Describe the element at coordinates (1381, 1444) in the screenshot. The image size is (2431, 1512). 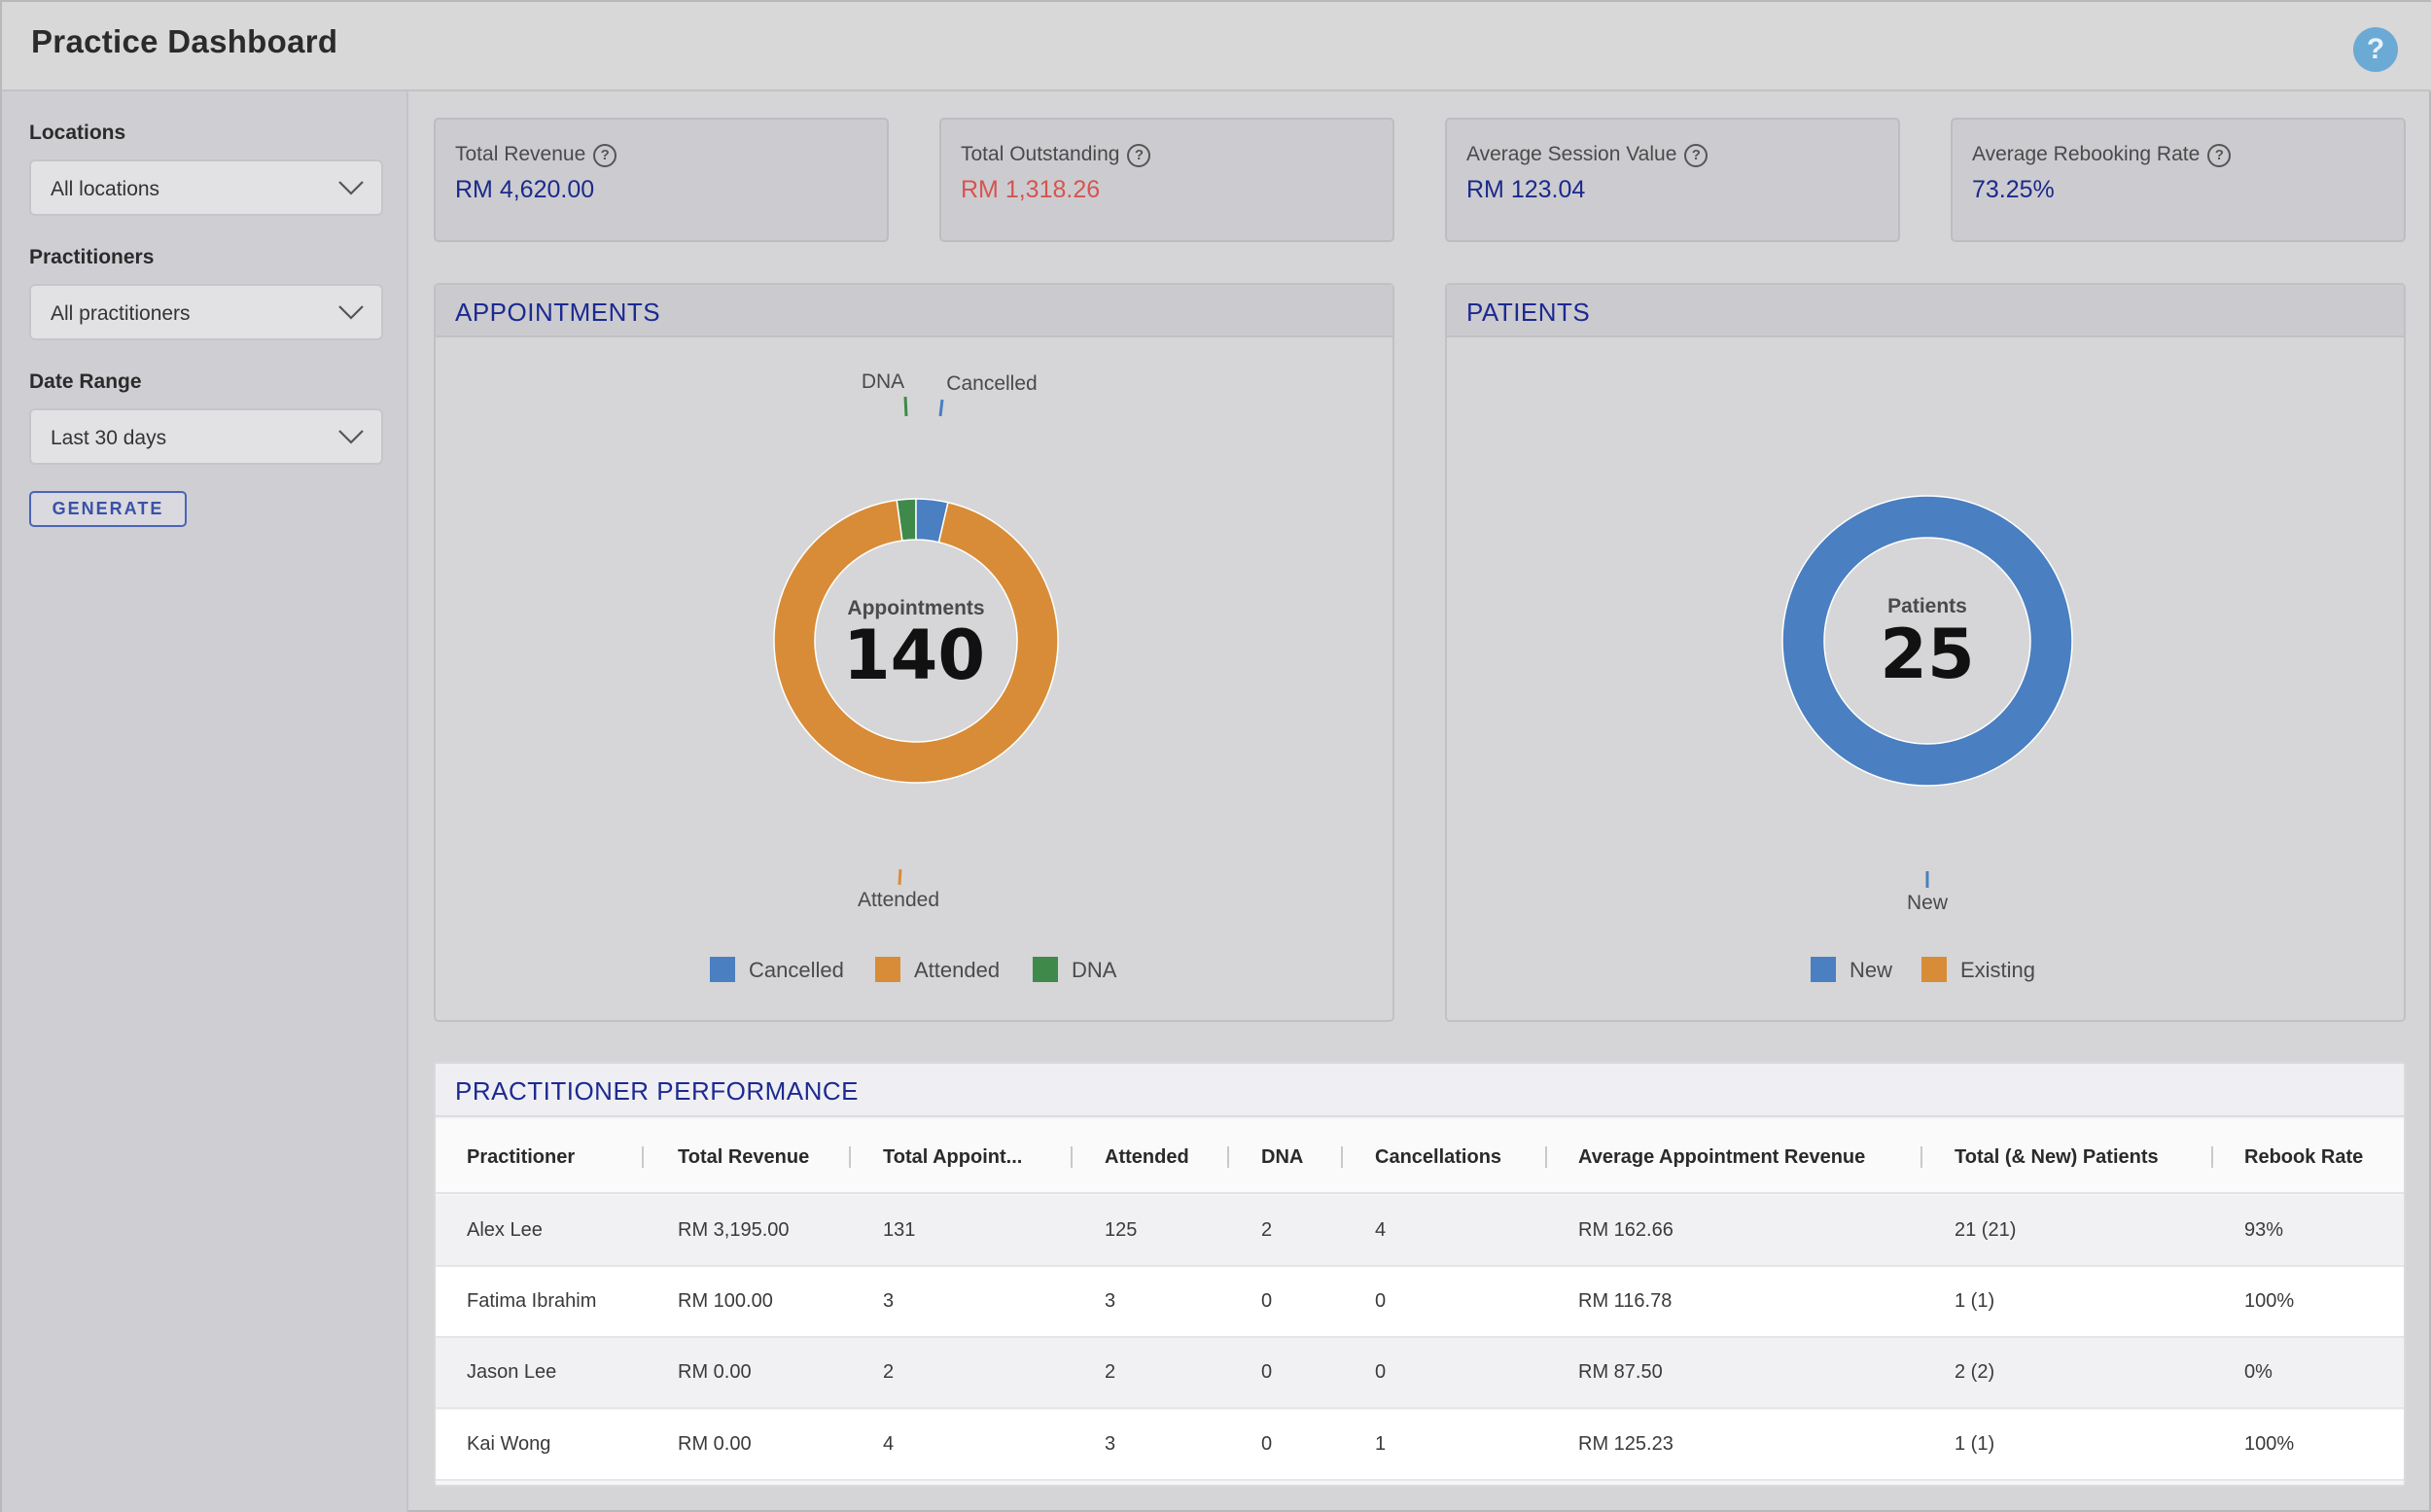
I see `col-cancellations-cell: 1` at that location.